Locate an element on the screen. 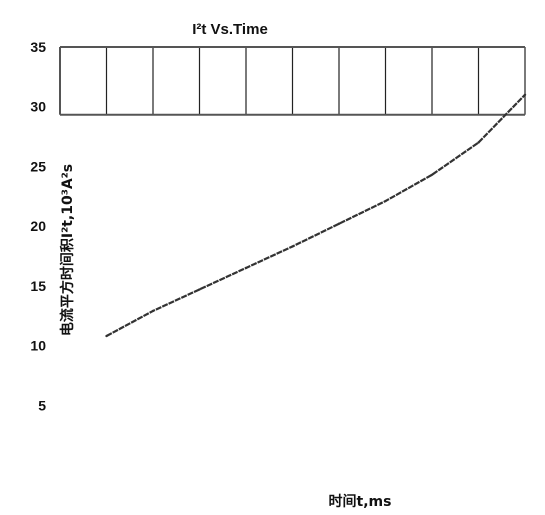 The height and width of the screenshot is (515, 545). y-tick-label: 30 is located at coordinates (38, 107).